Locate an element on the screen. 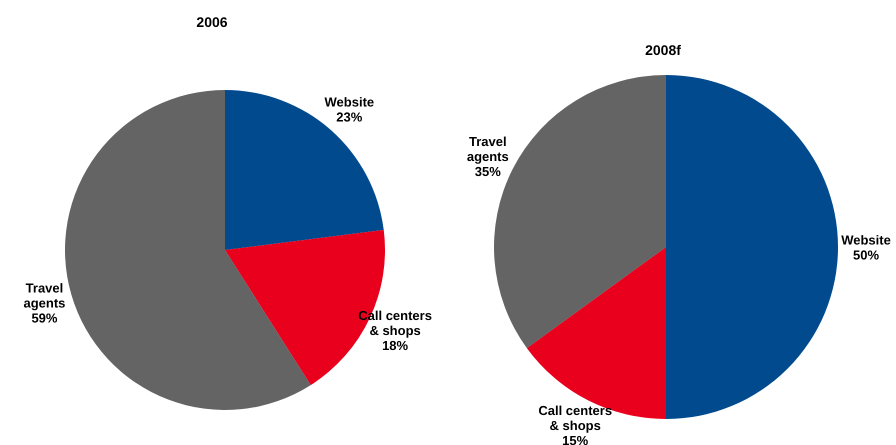 The image size is (896, 445). data-label: 35% is located at coordinates (488, 171).